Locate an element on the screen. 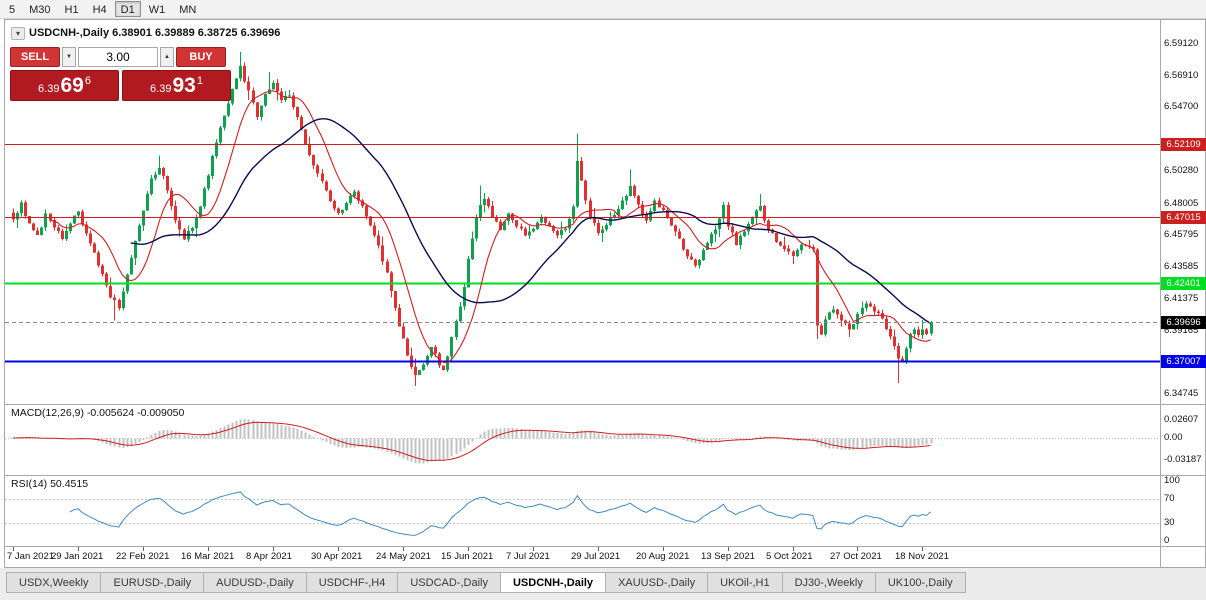 The width and height of the screenshot is (1206, 600). sell-button: SELL is located at coordinates (35, 57).